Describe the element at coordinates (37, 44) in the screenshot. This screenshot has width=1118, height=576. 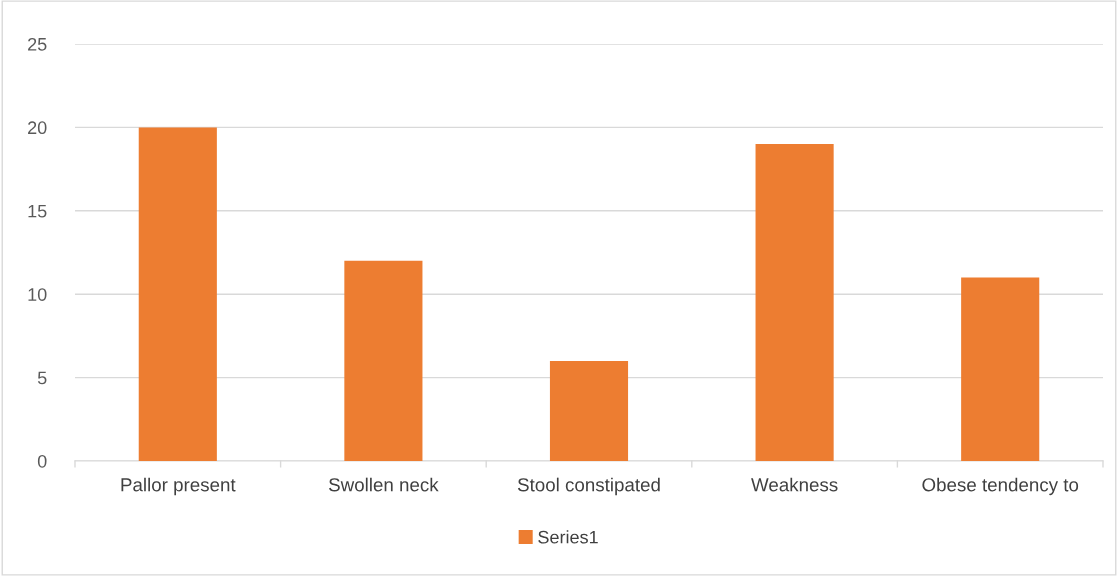
I see `y-tick-label: 25` at that location.